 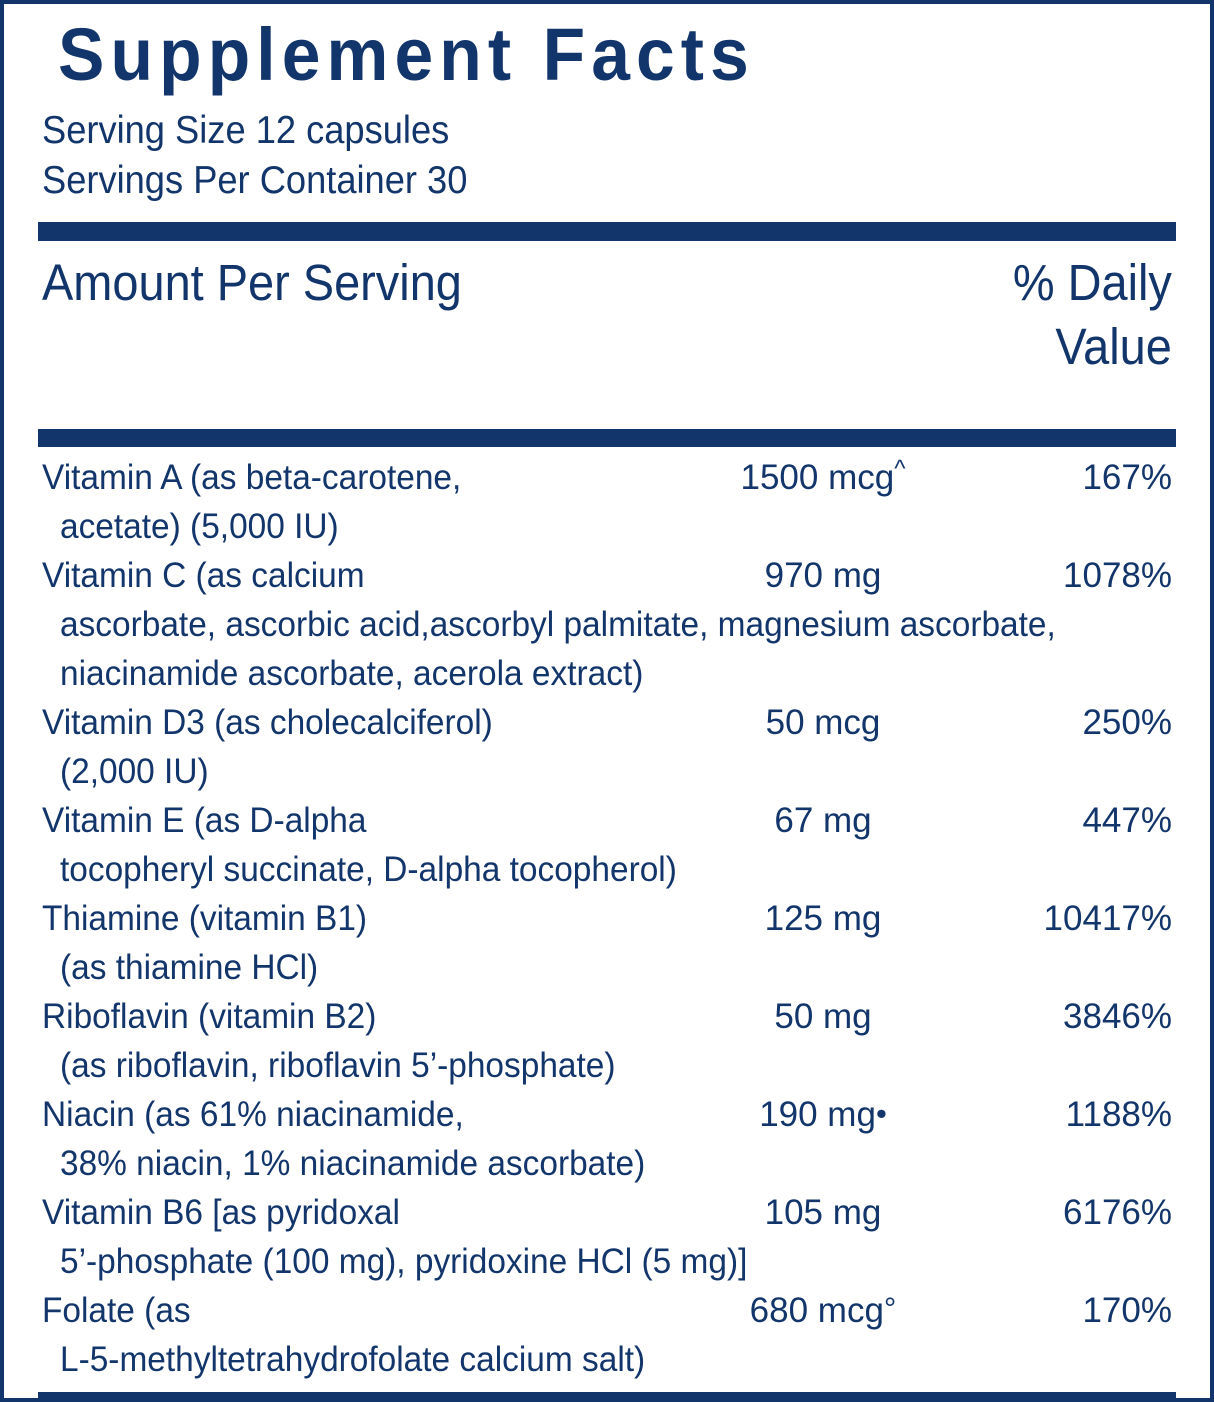 I want to click on nutrient-daily-value: 447%, so click(x=1127, y=820).